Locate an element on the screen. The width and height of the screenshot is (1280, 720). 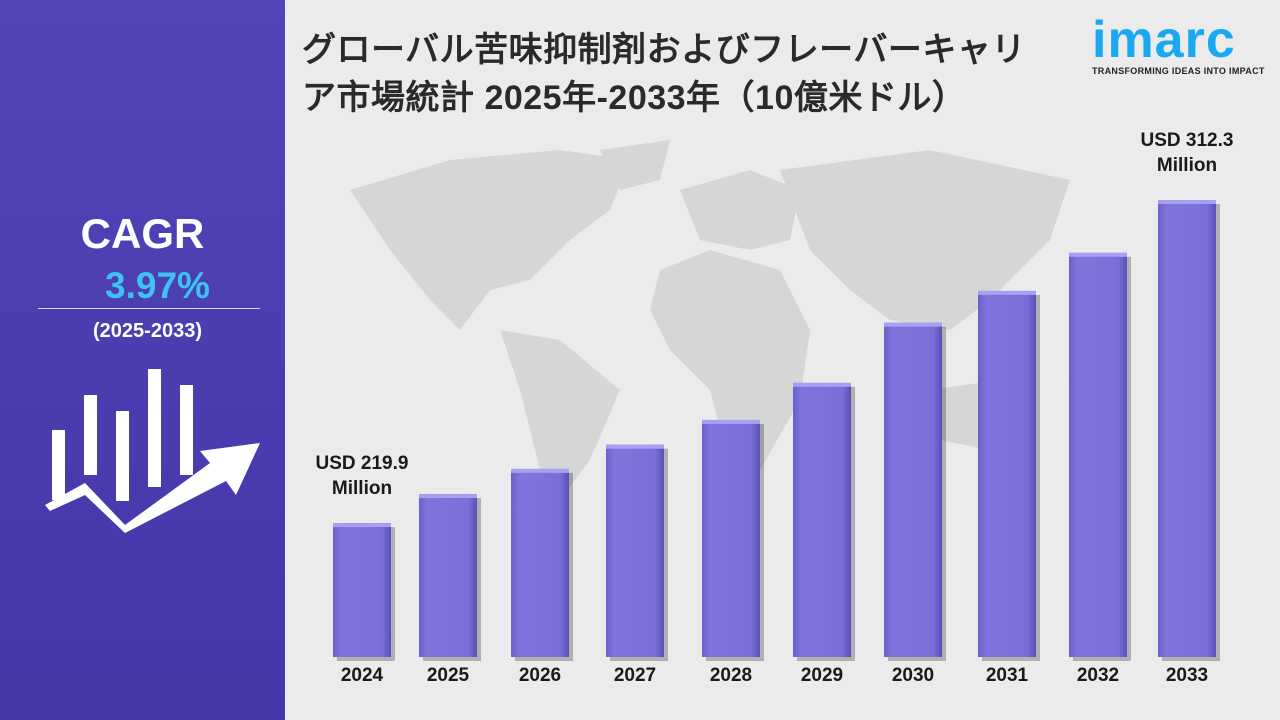
x-tick-label: 2027 is located at coordinates (635, 675).